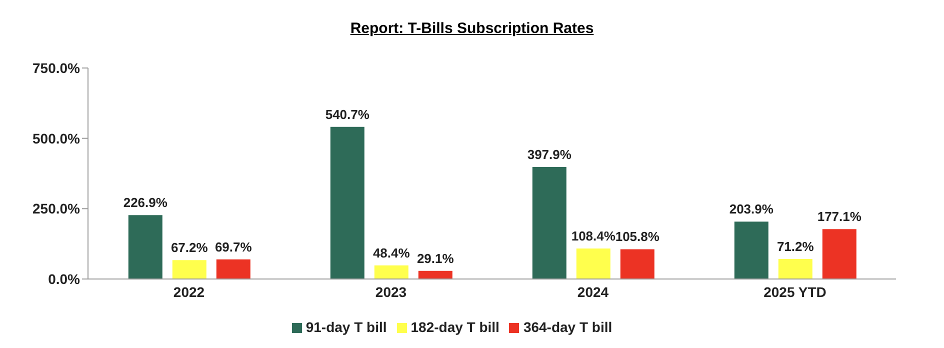 The image size is (944, 348). What do you see at coordinates (435, 258) in the screenshot?
I see `data-label: 29.1%` at bounding box center [435, 258].